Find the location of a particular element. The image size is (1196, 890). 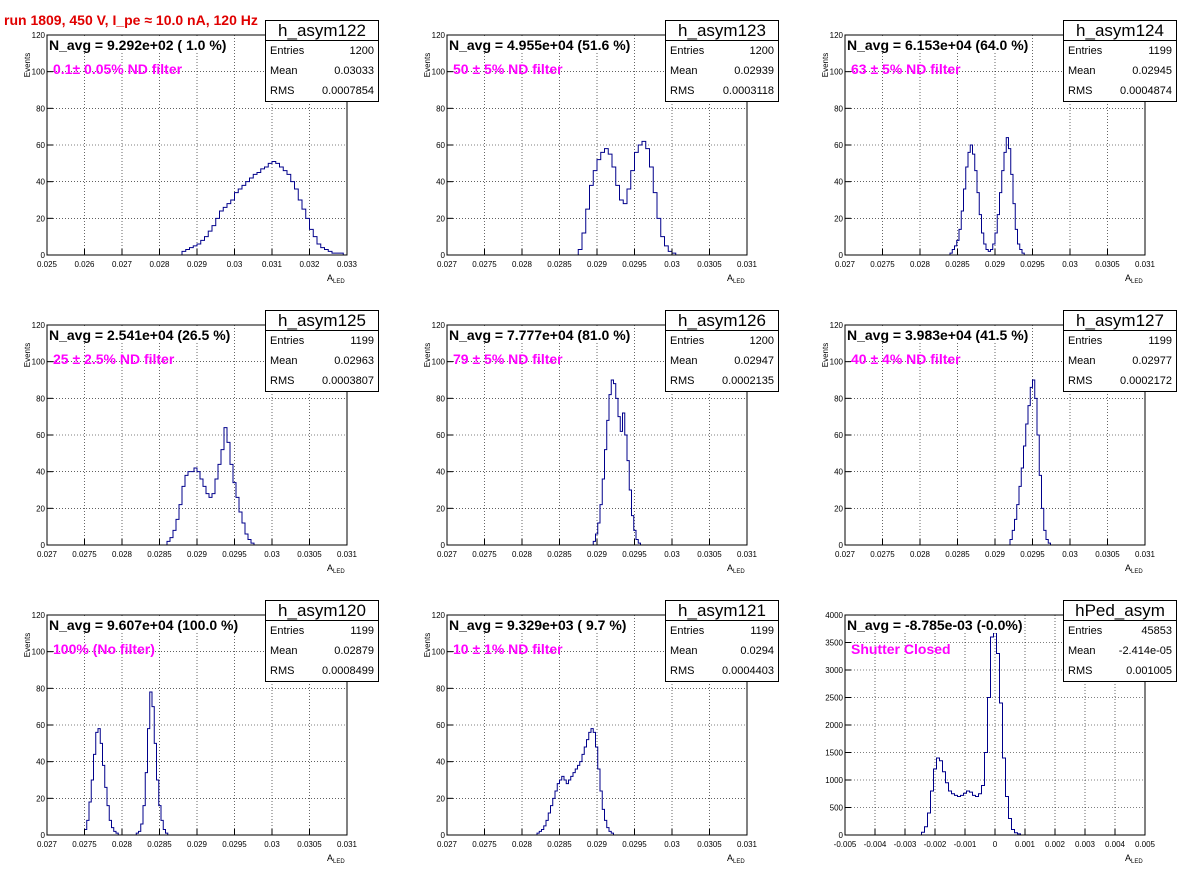

filter-label: 79 ± 5% ND filter is located at coordinates (508, 359).